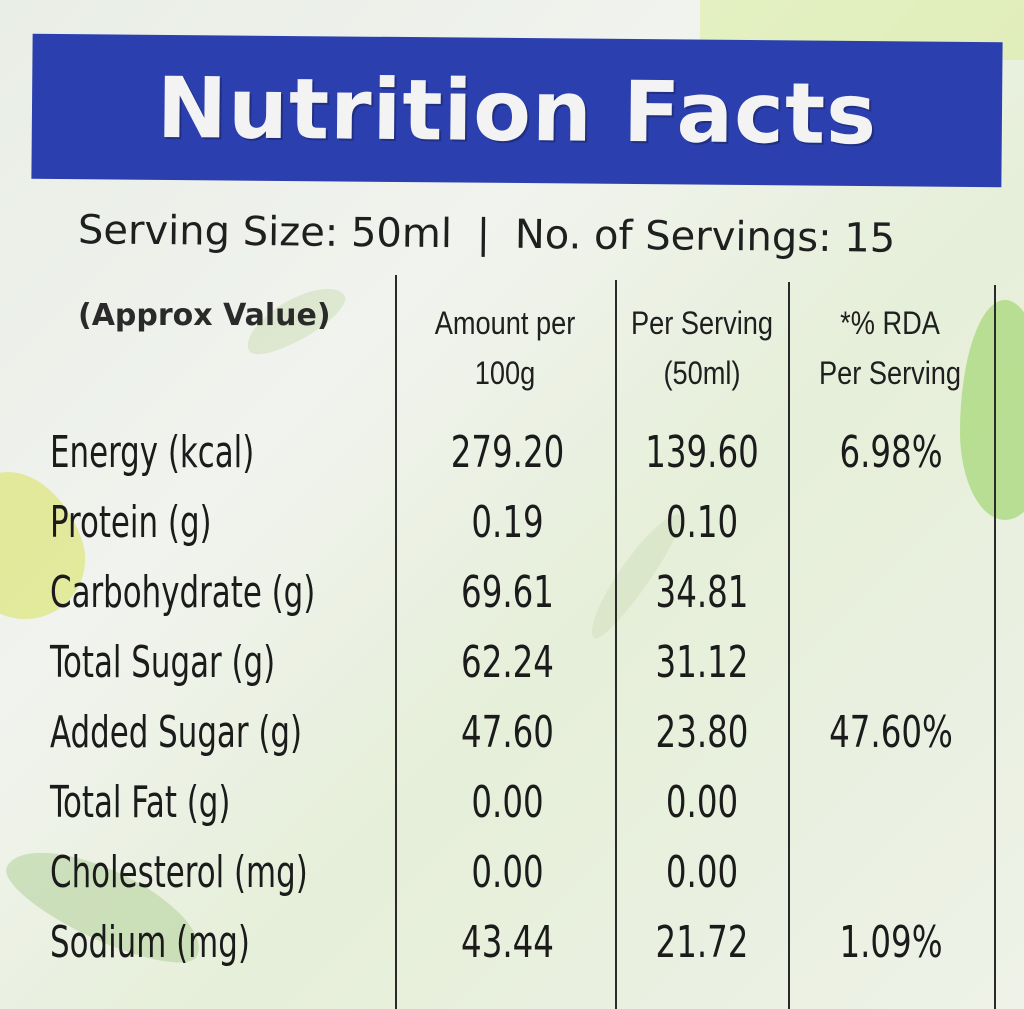 The width and height of the screenshot is (1024, 1009). Describe the element at coordinates (891, 732) in the screenshot. I see `rda-per-serving: 47.60%` at that location.